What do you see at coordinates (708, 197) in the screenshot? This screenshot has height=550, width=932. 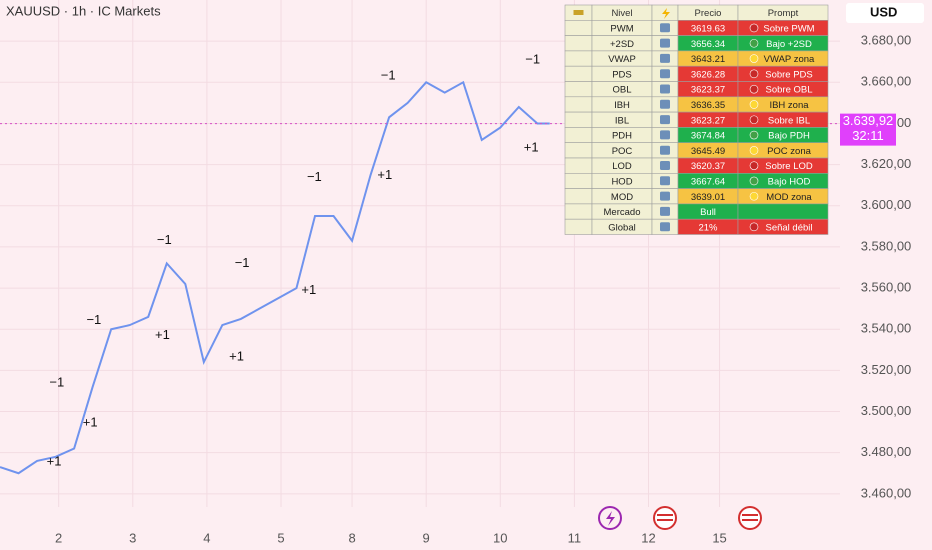 I see `level-price: 3639.01` at bounding box center [708, 197].